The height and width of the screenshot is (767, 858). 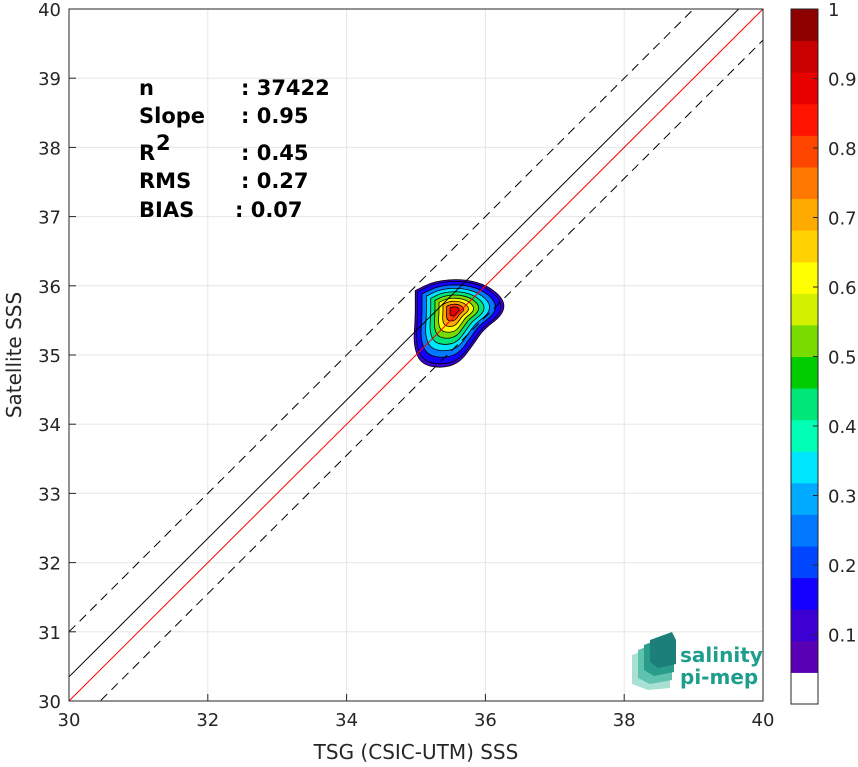 I want to click on x-tick-label: 36, so click(x=485, y=720).